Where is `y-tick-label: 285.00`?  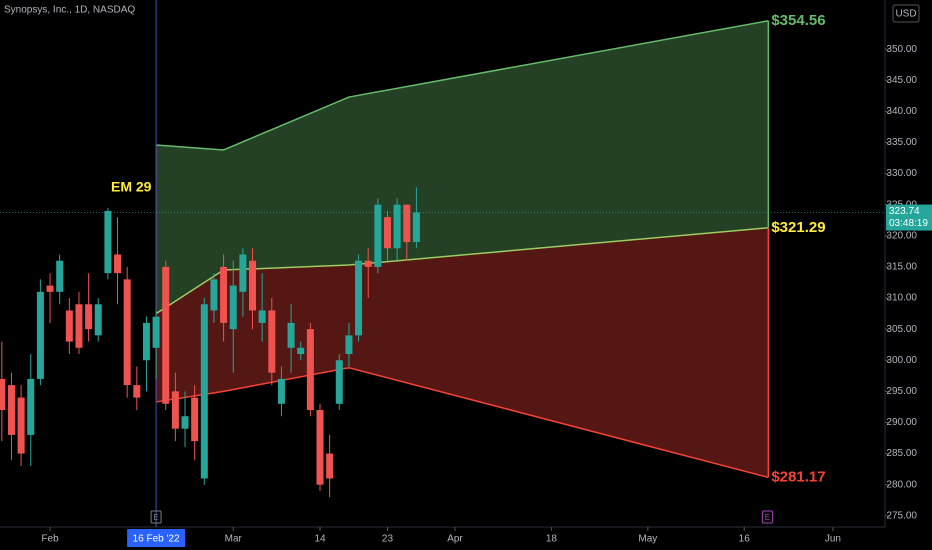 y-tick-label: 285.00 is located at coordinates (901, 453).